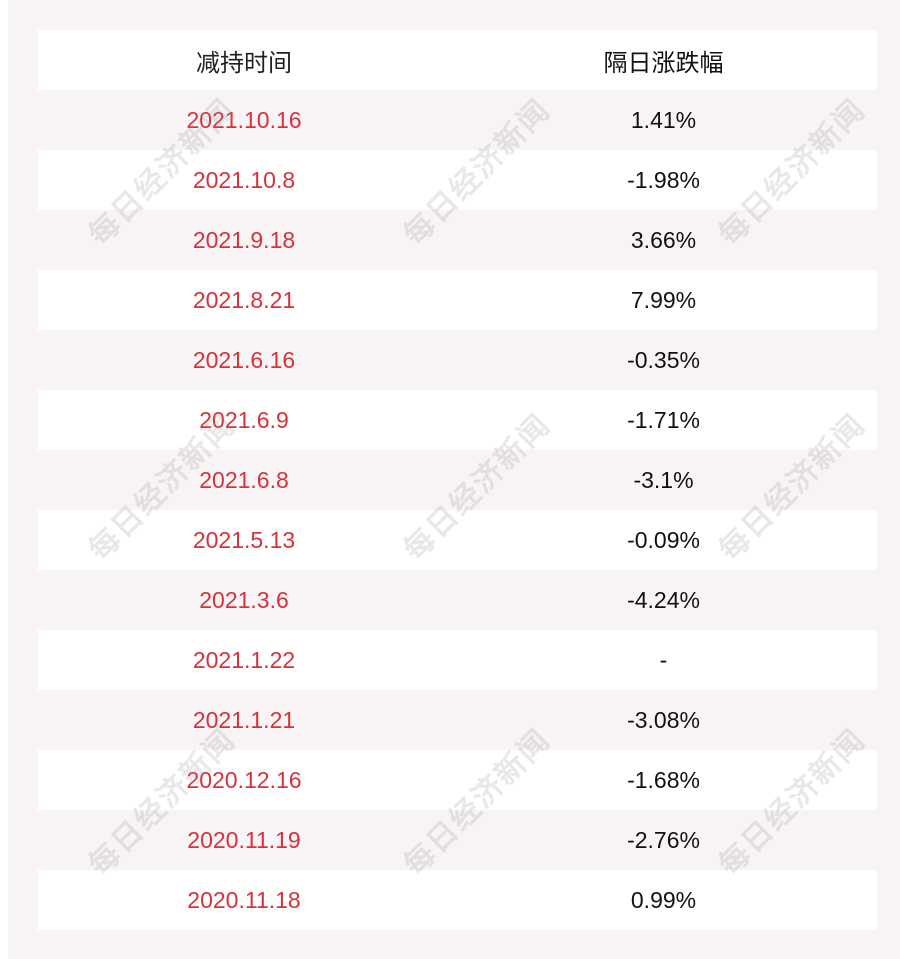 Image resolution: width=900 pixels, height=959 pixels. What do you see at coordinates (244, 239) in the screenshot?
I see `date-cell: 2021.9.18` at bounding box center [244, 239].